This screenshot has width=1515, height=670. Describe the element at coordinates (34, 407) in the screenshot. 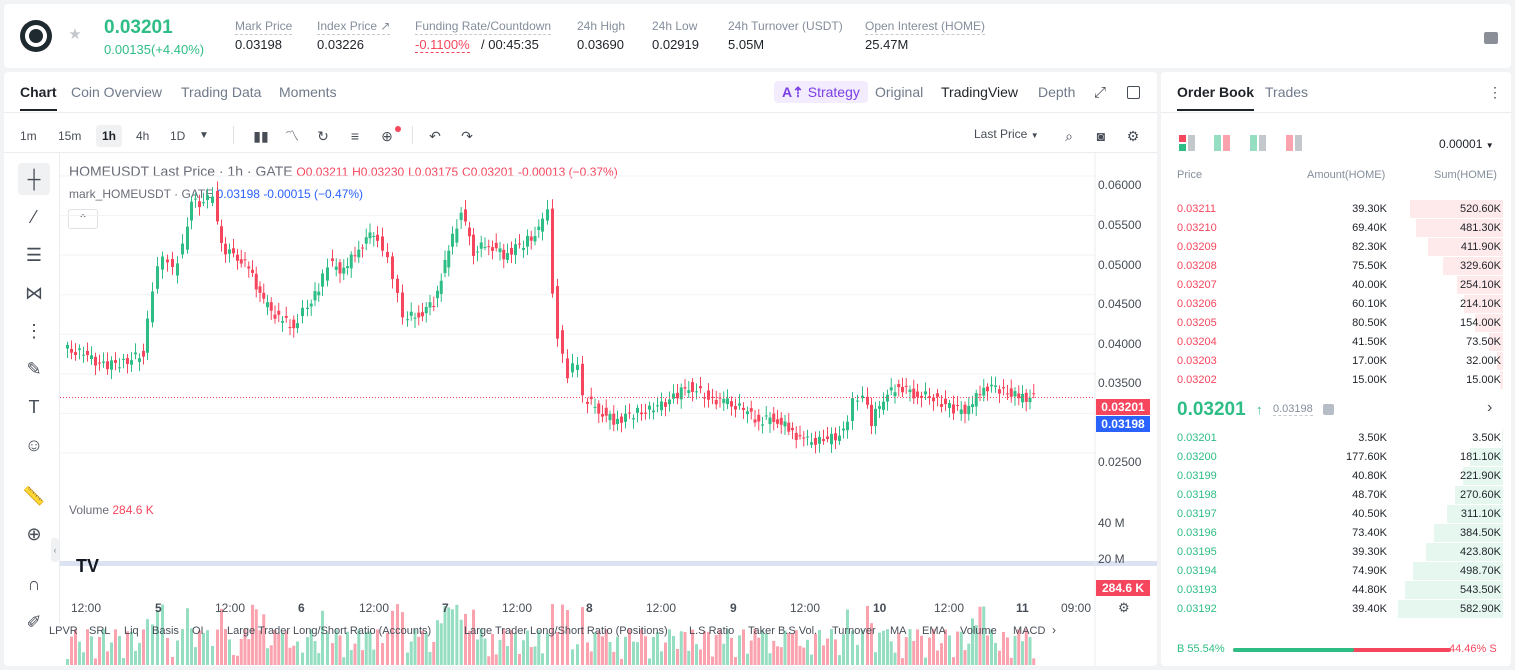

I see `text-icon: T` at that location.